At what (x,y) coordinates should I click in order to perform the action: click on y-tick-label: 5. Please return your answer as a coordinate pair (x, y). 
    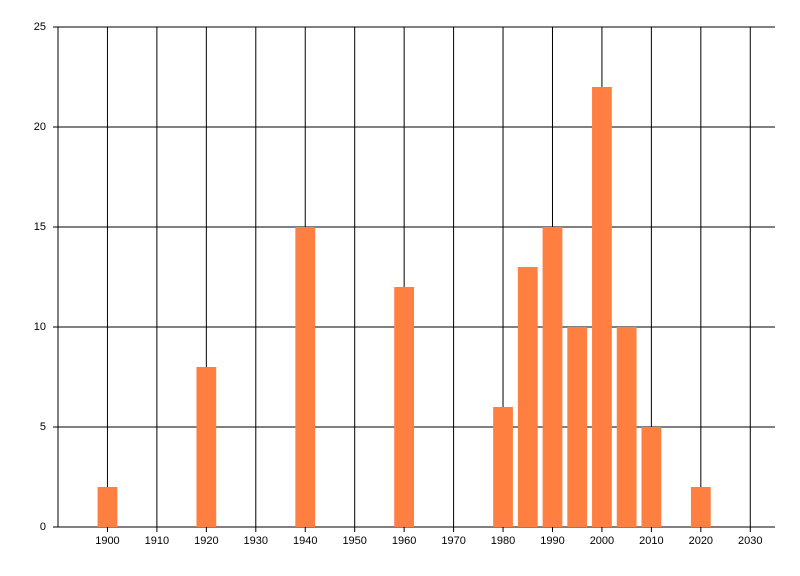
    Looking at the image, I should click on (43, 427).